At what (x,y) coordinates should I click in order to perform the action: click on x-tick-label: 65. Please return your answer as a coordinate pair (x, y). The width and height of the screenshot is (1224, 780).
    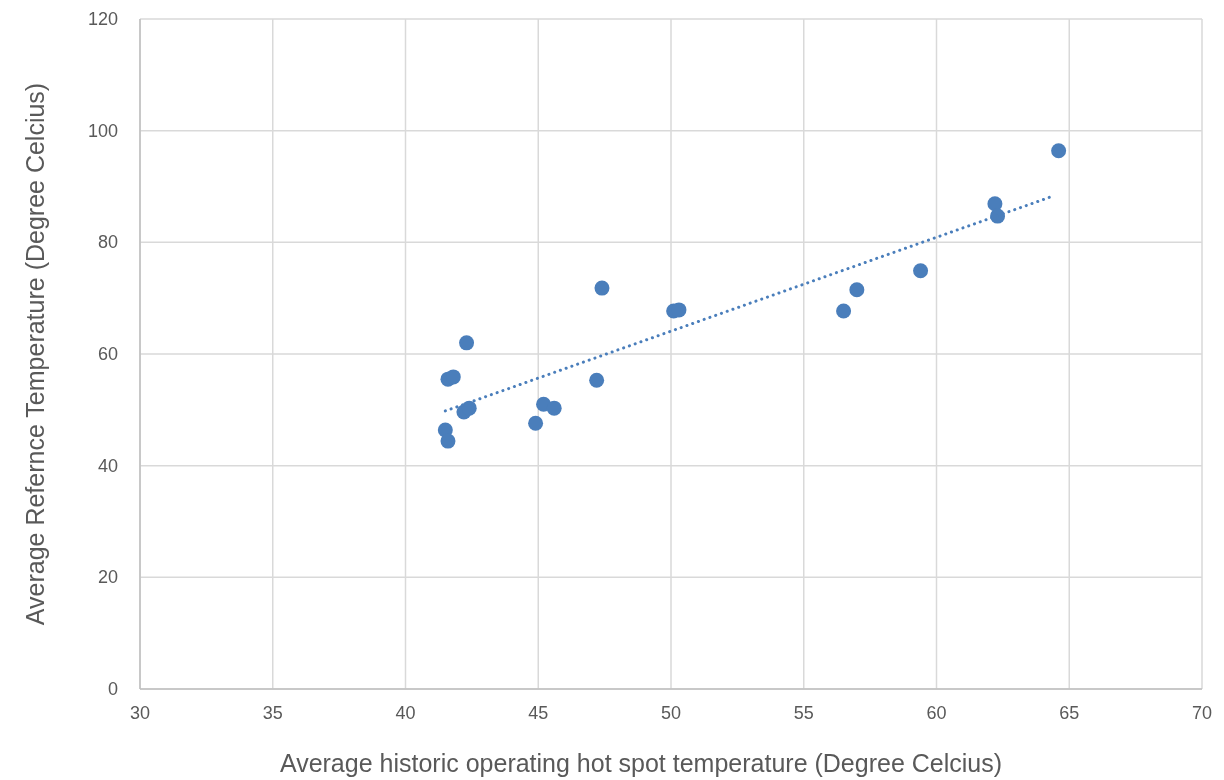
    Looking at the image, I should click on (1069, 713).